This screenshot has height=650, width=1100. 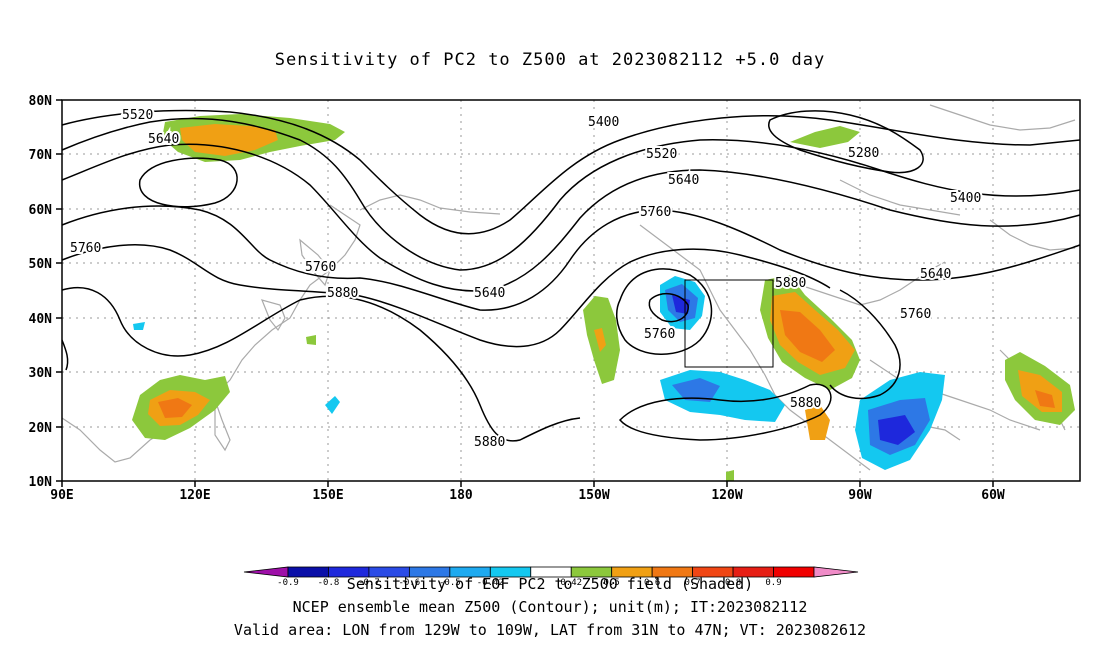 I want to click on lat-label: 80N, so click(x=41, y=101).